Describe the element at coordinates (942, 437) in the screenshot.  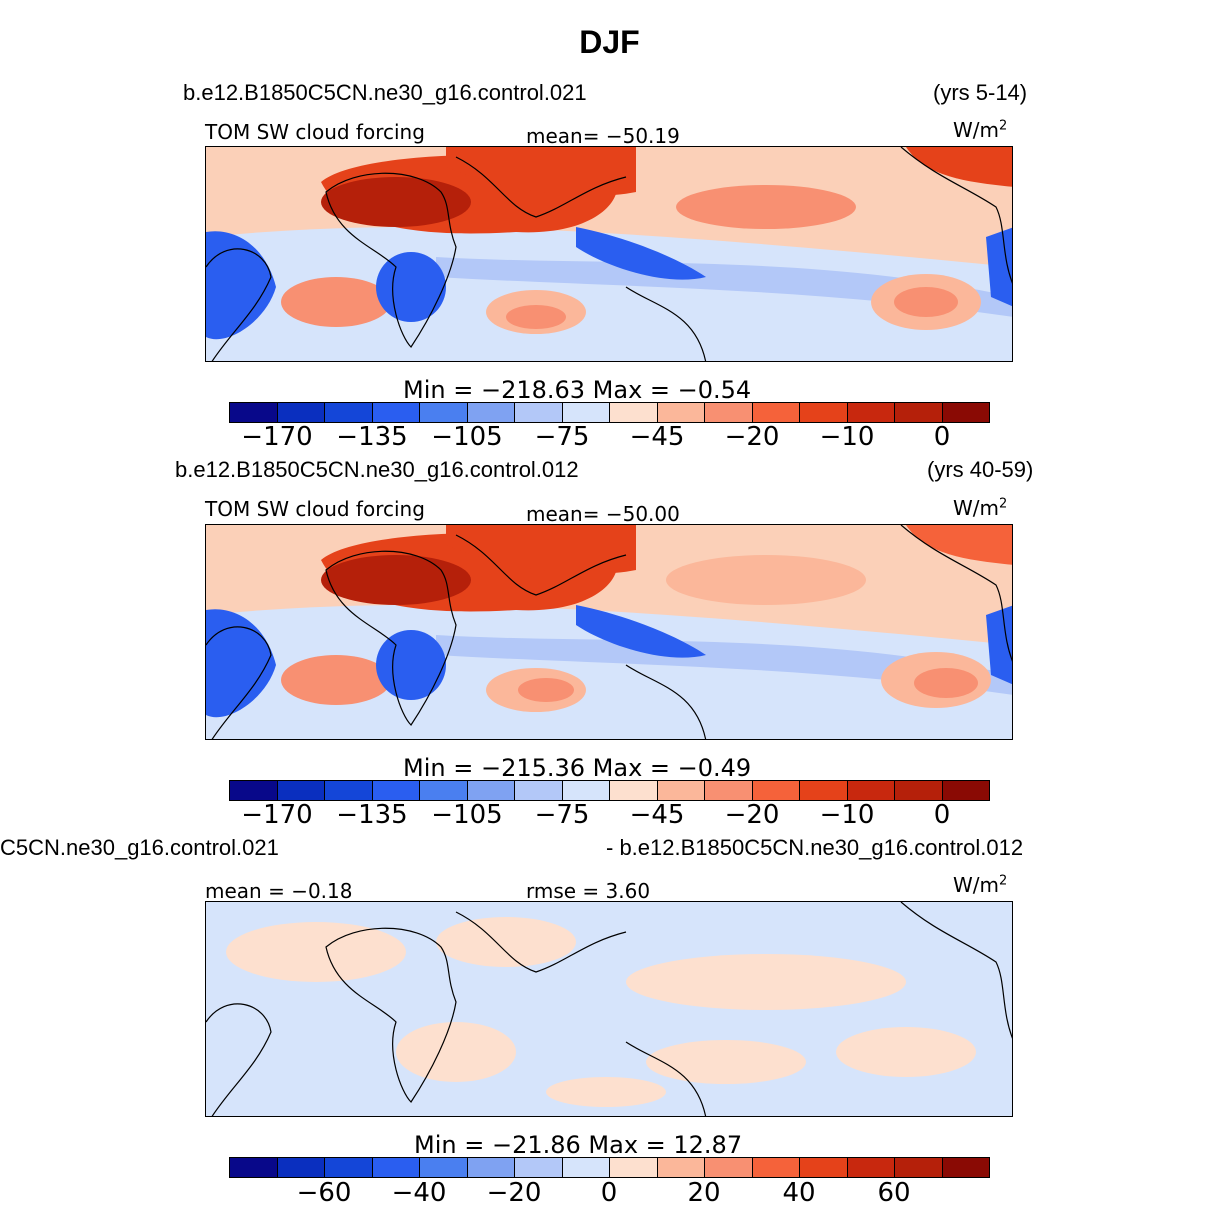
I see `panel1-cbar-label: 0` at that location.